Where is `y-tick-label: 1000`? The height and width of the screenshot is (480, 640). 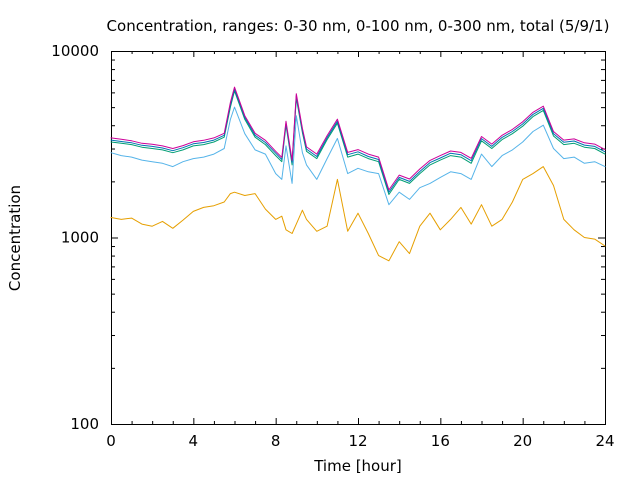
y-tick-label: 1000 is located at coordinates (80, 238).